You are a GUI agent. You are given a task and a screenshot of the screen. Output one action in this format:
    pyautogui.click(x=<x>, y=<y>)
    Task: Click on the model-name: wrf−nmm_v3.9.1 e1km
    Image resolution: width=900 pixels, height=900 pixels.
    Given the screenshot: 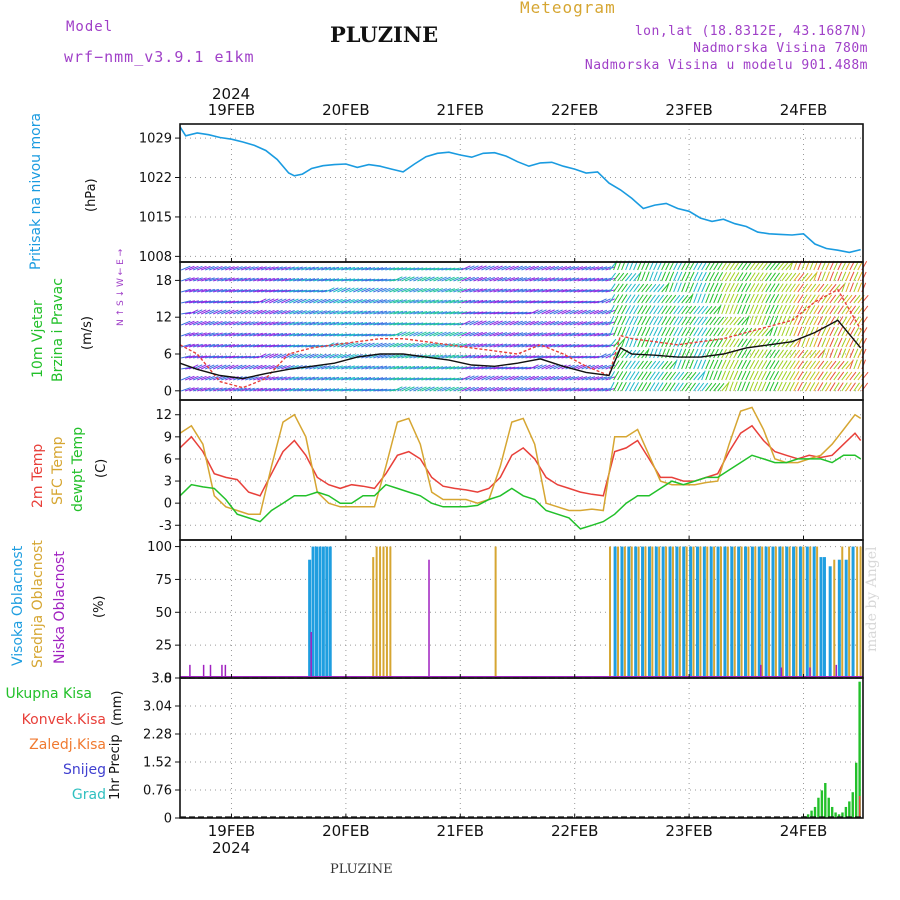 What is the action you would take?
    pyautogui.click(x=159, y=57)
    